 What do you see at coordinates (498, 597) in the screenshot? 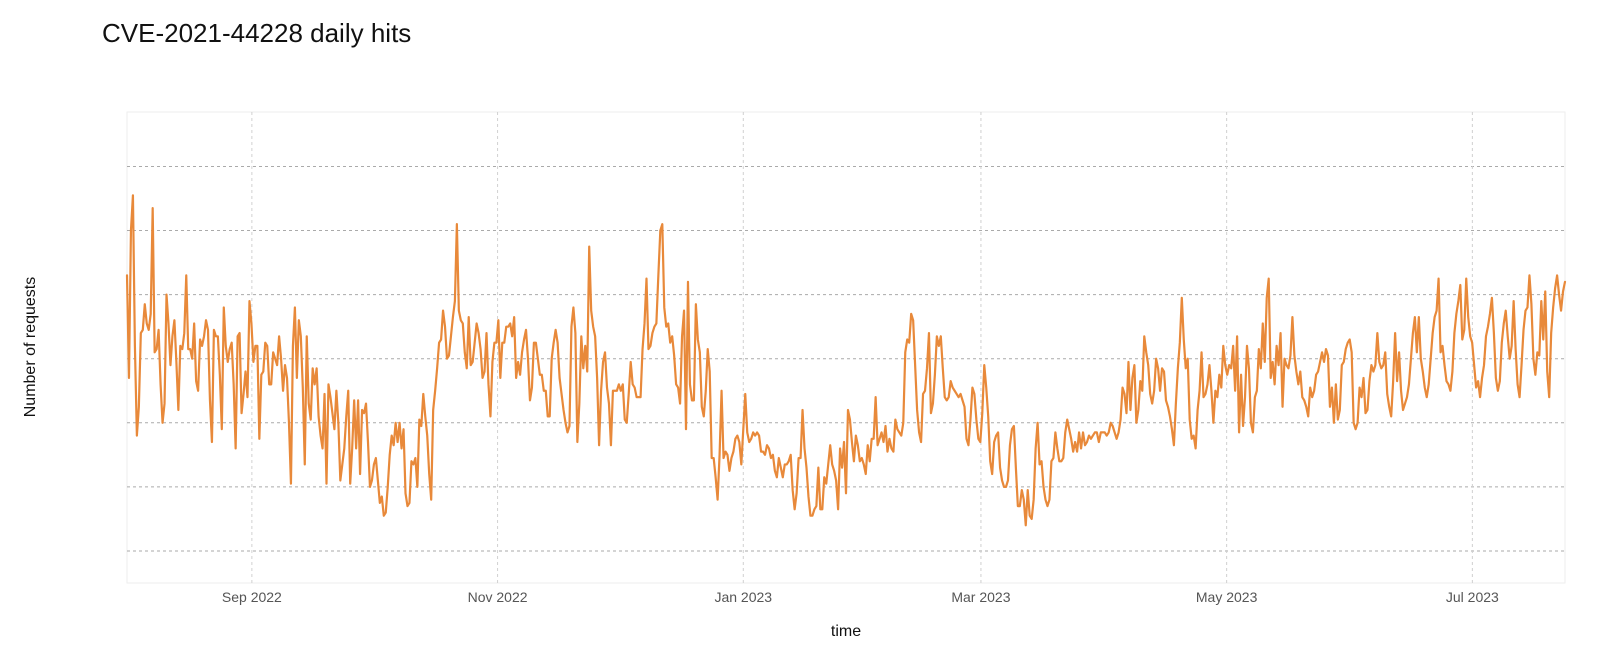
I see `x-tick-label: Nov 2022` at bounding box center [498, 597].